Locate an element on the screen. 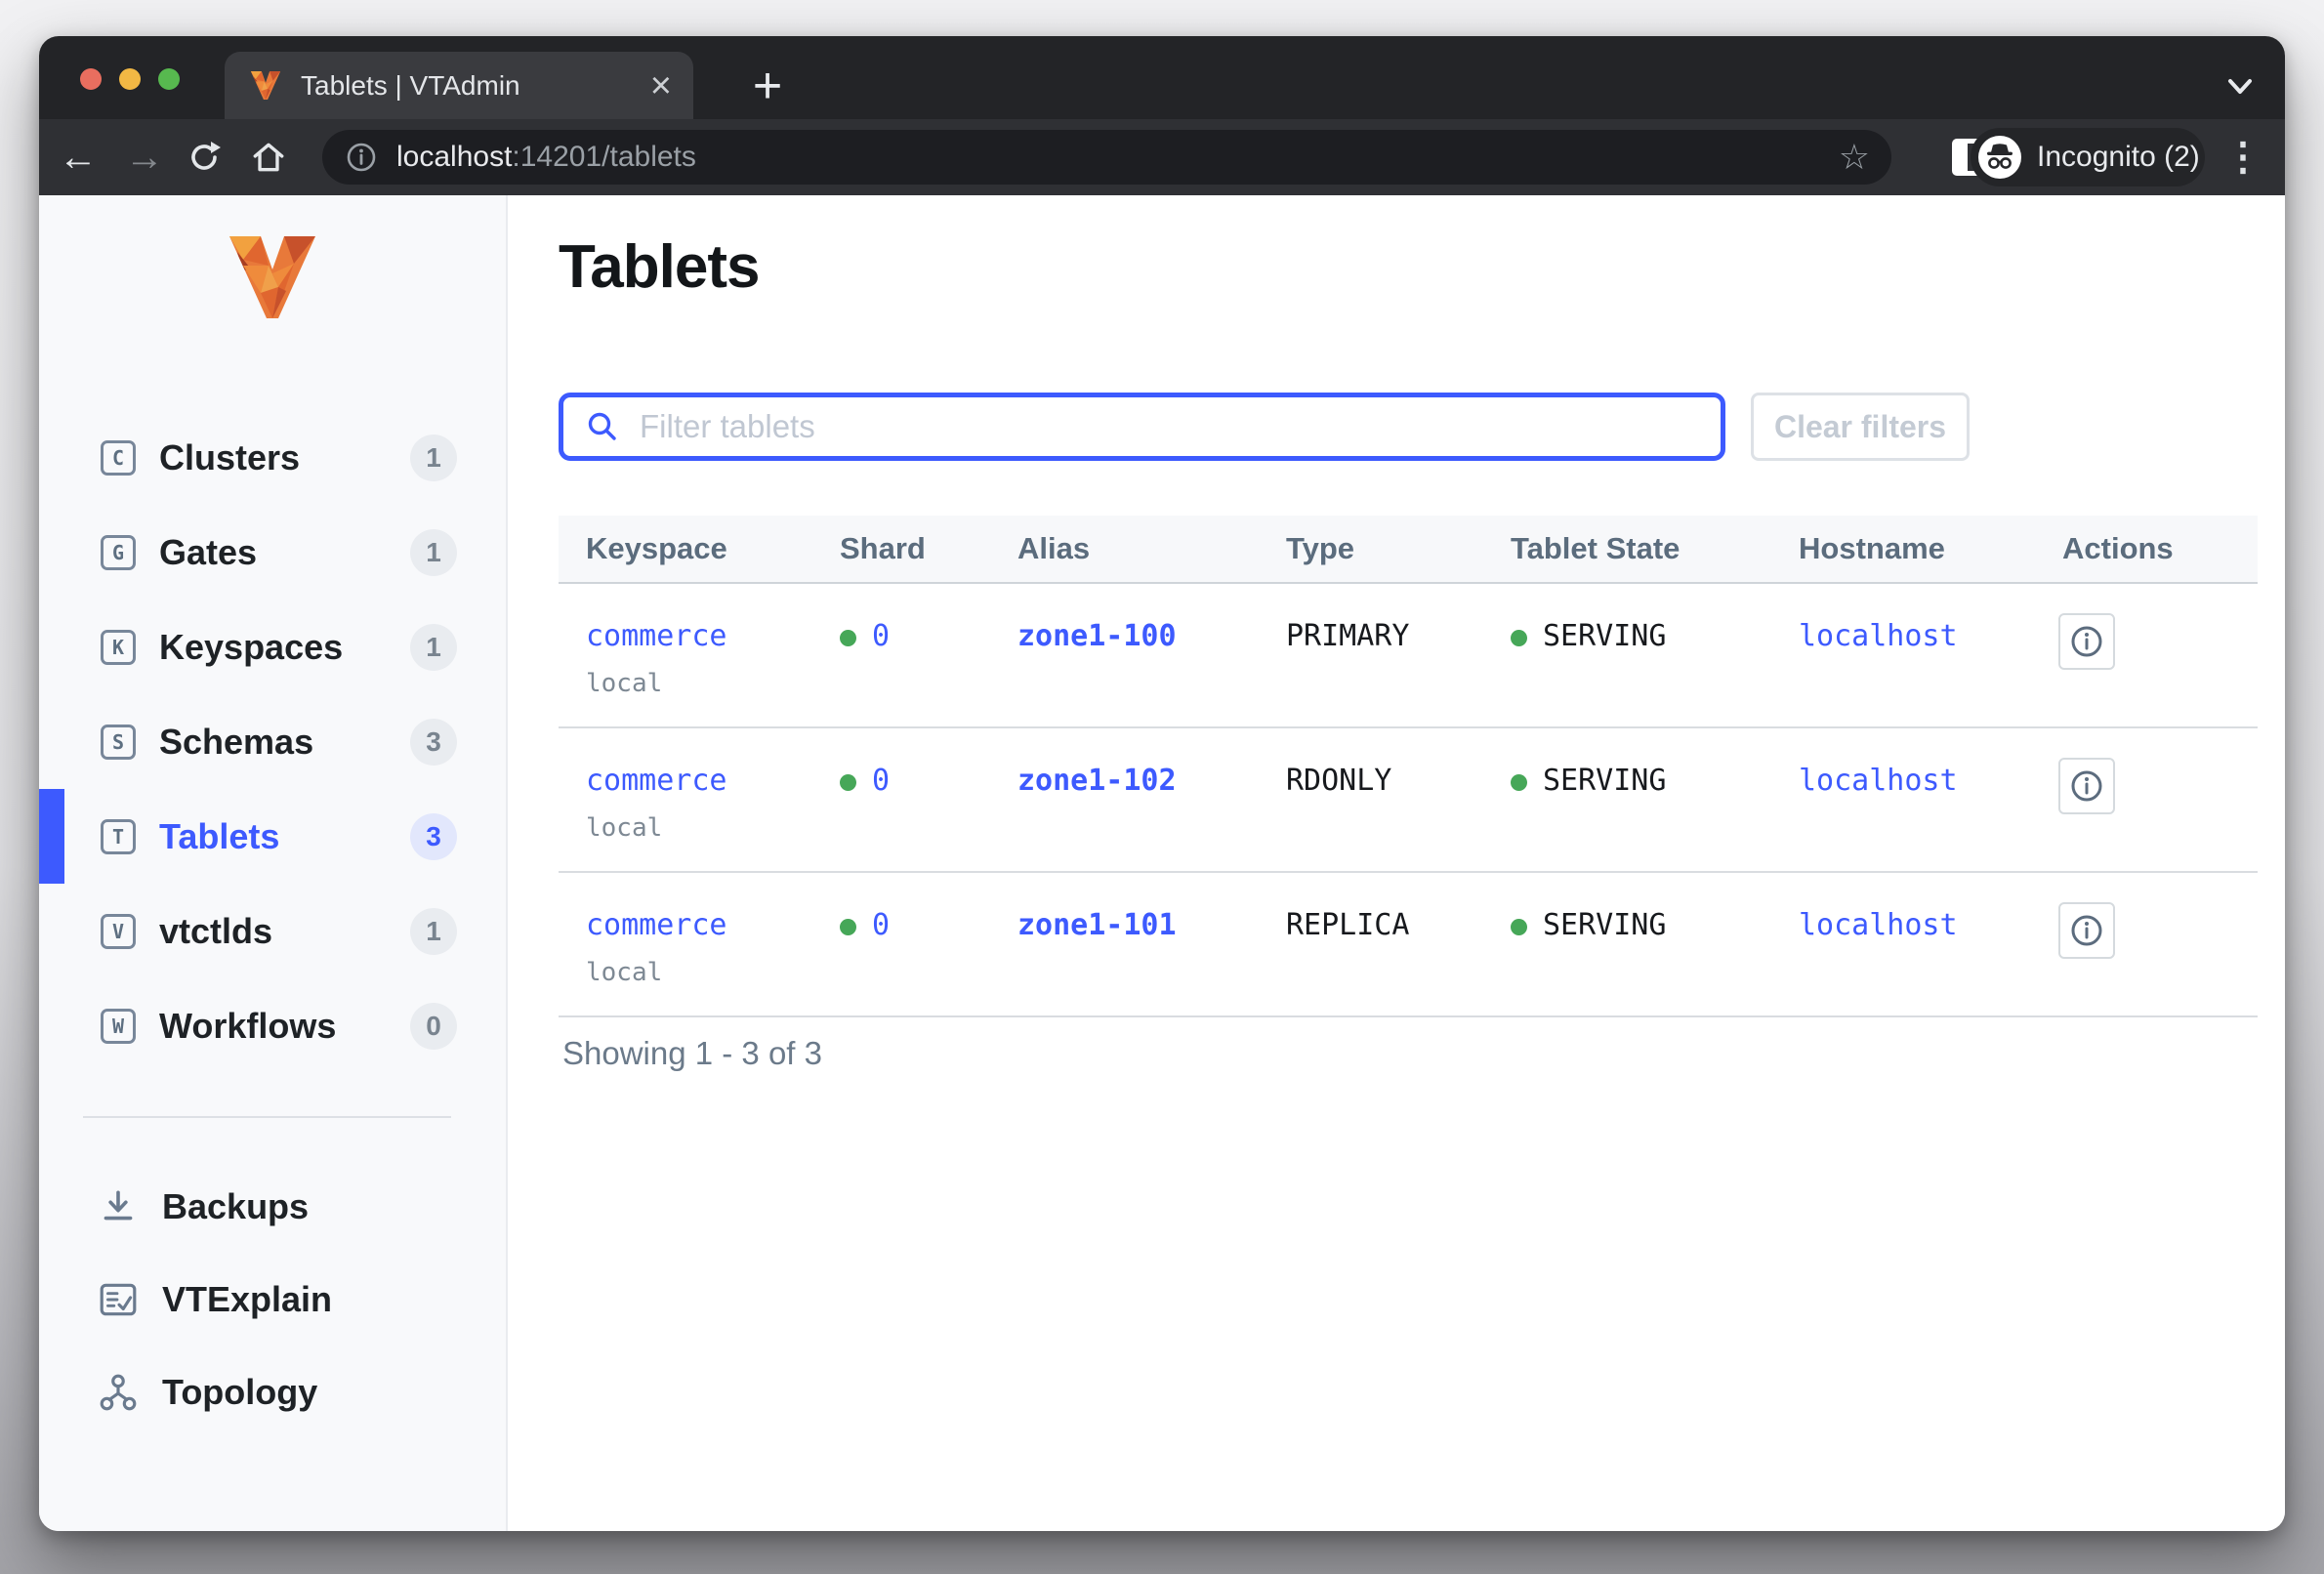 Image resolution: width=2324 pixels, height=1574 pixels. reload-button is located at coordinates (204, 157).